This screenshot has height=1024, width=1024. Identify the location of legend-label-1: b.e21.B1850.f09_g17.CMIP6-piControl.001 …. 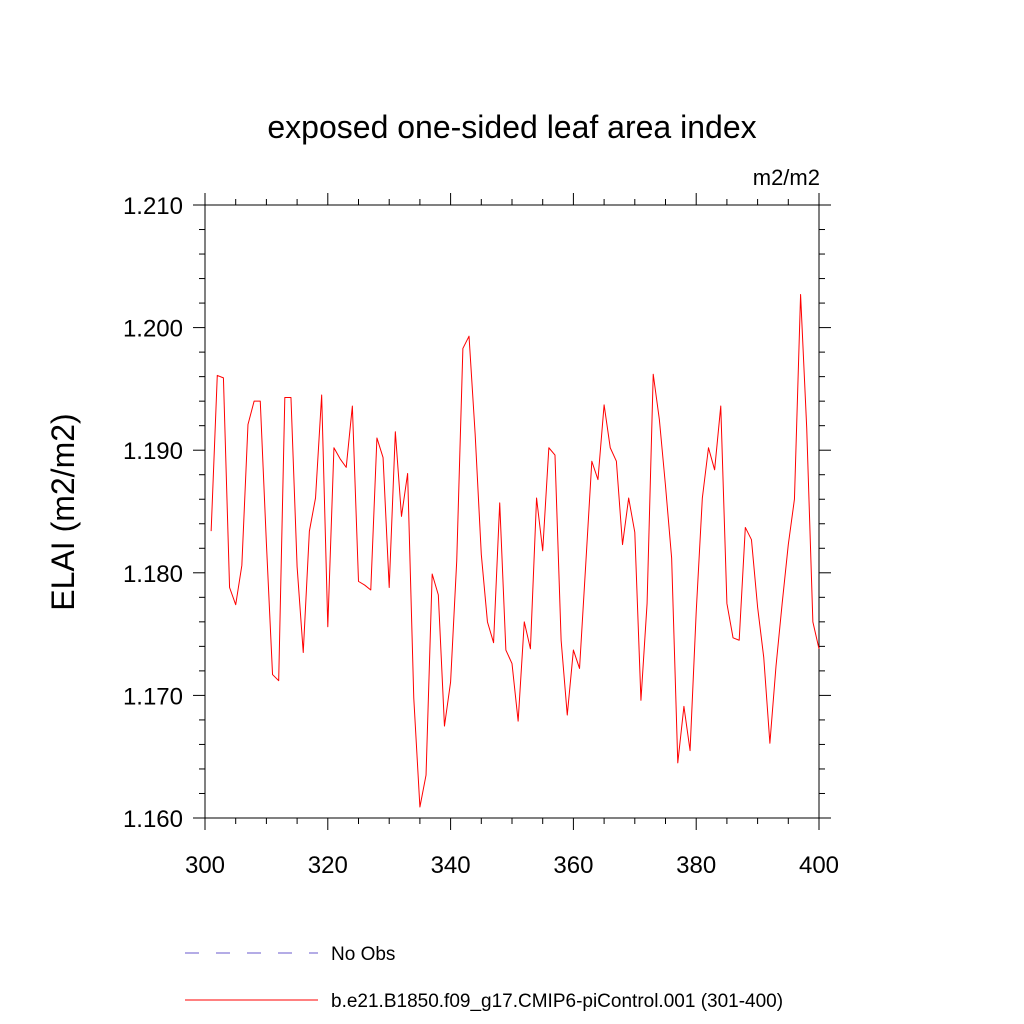
(557, 1001).